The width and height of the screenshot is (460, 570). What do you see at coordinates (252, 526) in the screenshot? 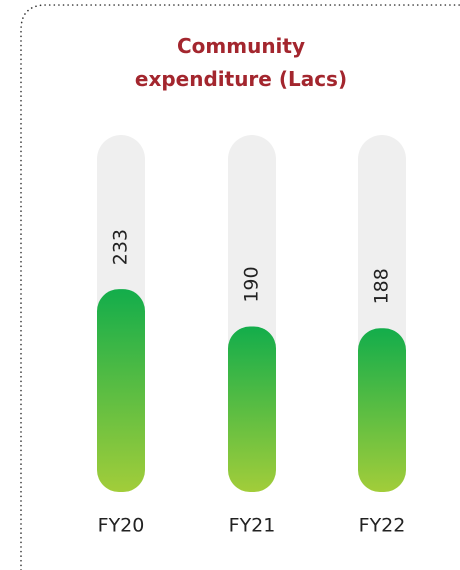
I see `x-tick-label: FY21` at bounding box center [252, 526].